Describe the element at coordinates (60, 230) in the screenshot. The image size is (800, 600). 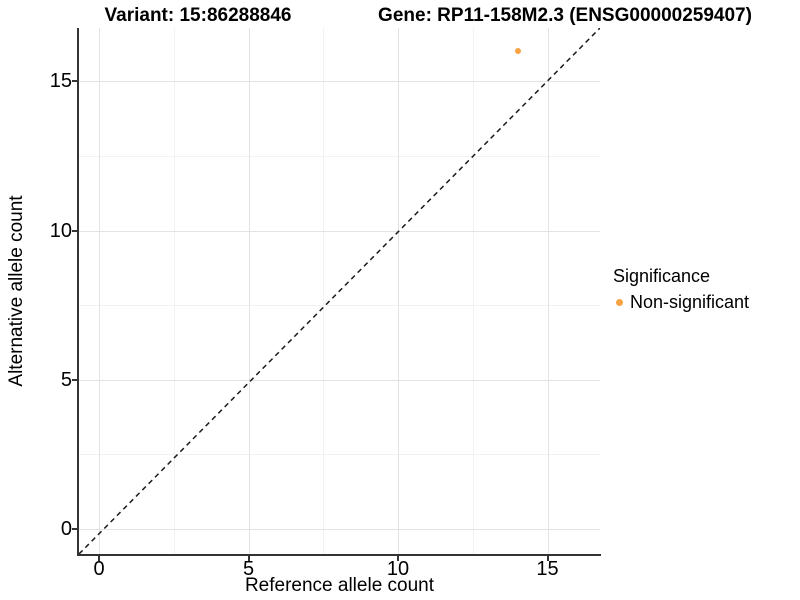
I see `y-tick-label: 10` at that location.